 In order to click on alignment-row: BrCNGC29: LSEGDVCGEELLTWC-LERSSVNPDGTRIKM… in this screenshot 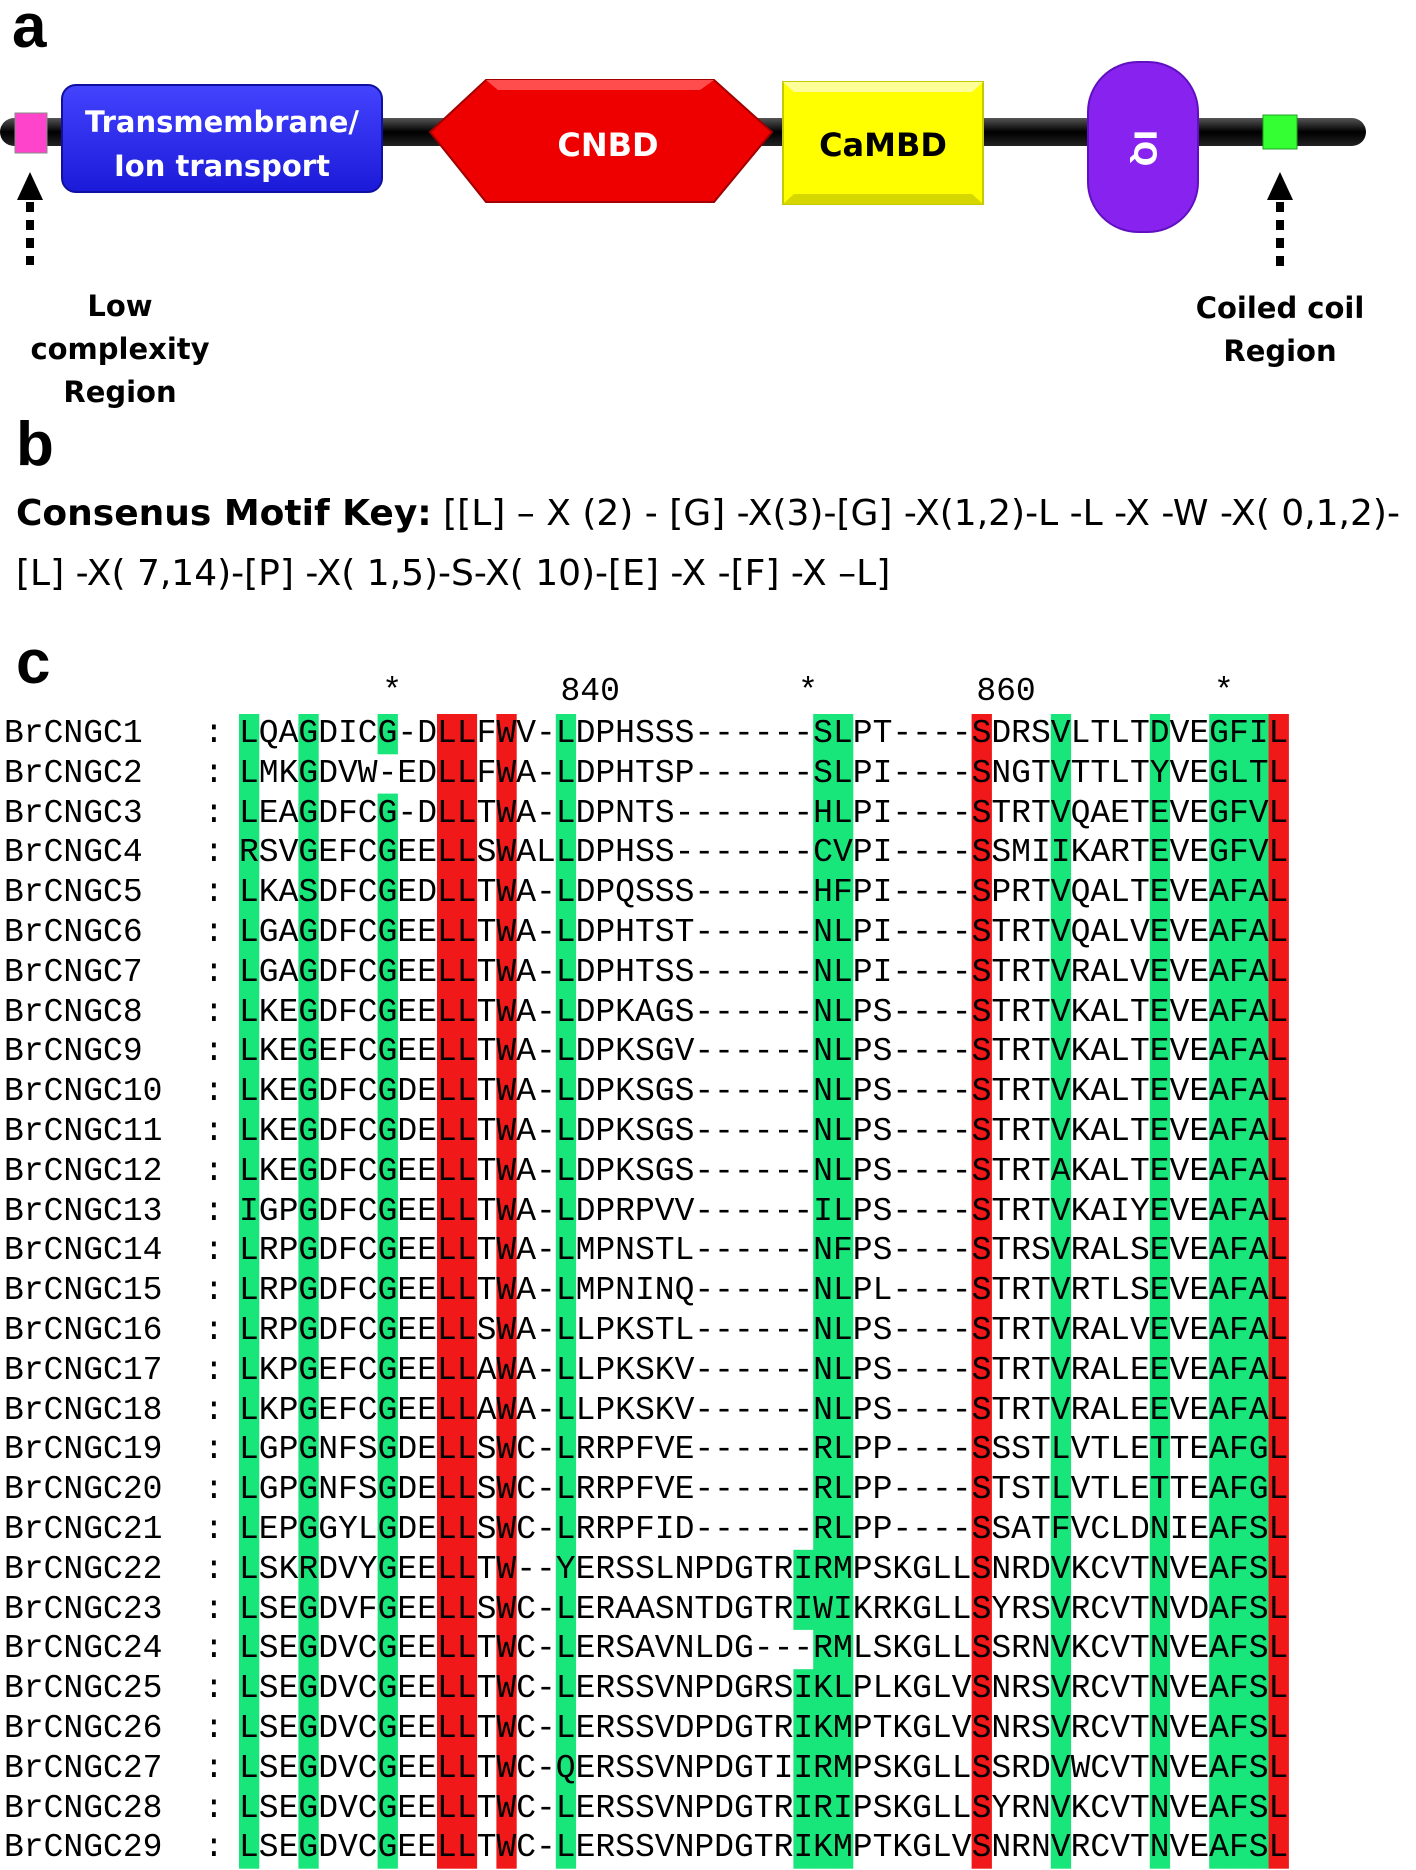, I will do `click(708, 1848)`.